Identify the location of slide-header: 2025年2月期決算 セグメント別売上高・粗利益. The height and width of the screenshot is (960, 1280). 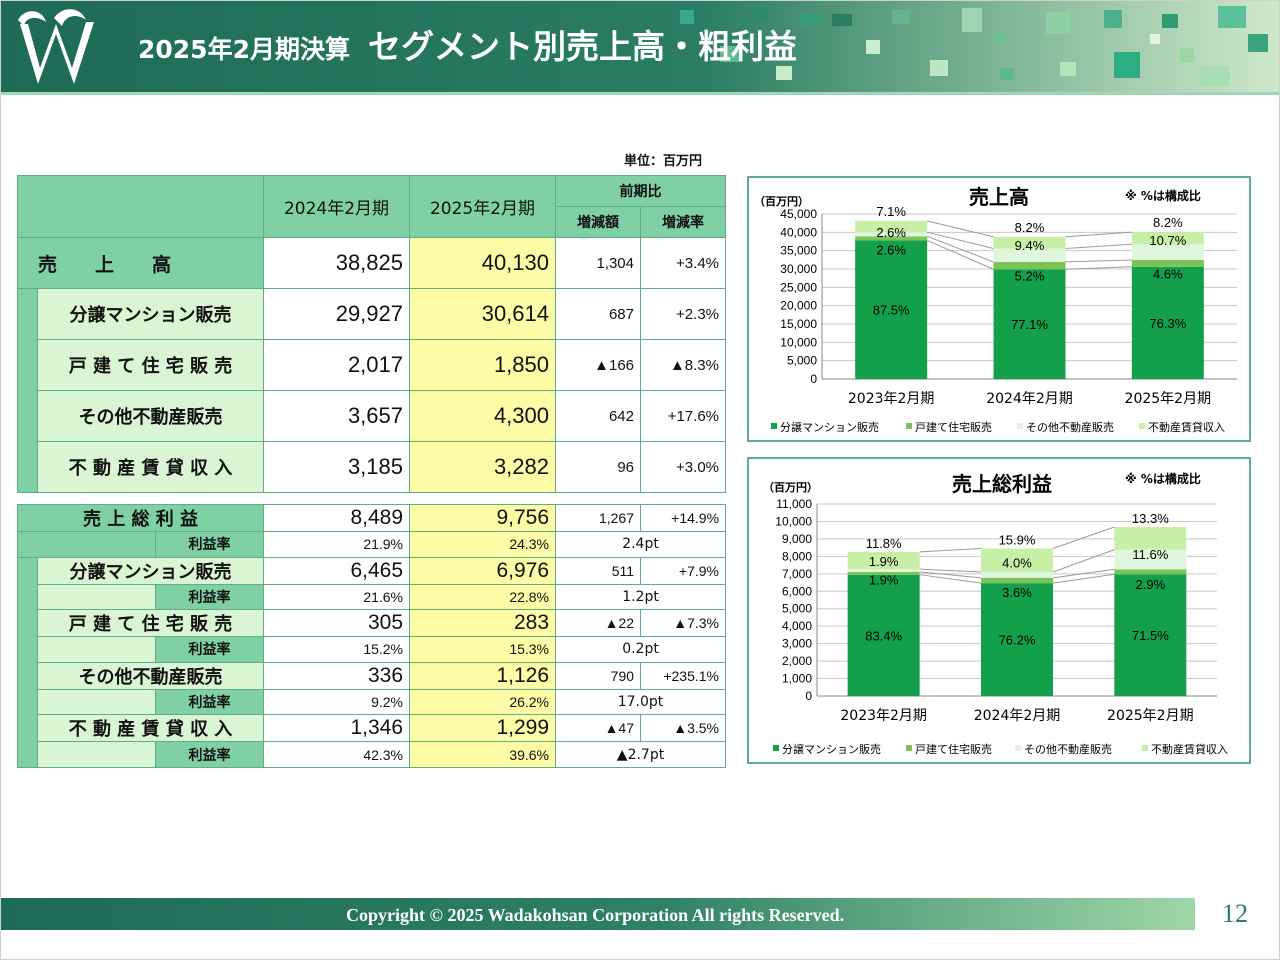
(640, 46).